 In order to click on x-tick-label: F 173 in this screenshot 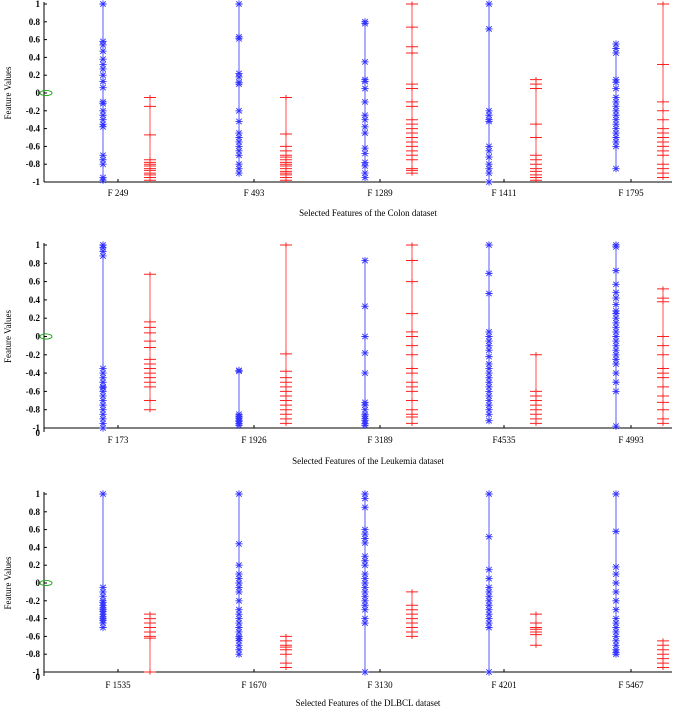, I will do `click(118, 440)`.